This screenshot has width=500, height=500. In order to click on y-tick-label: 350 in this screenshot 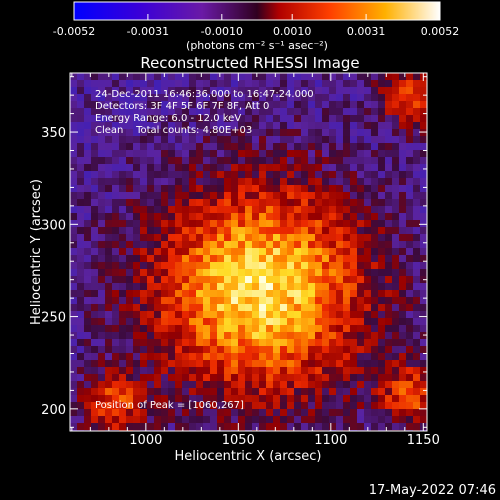, I will do `click(53, 133)`.